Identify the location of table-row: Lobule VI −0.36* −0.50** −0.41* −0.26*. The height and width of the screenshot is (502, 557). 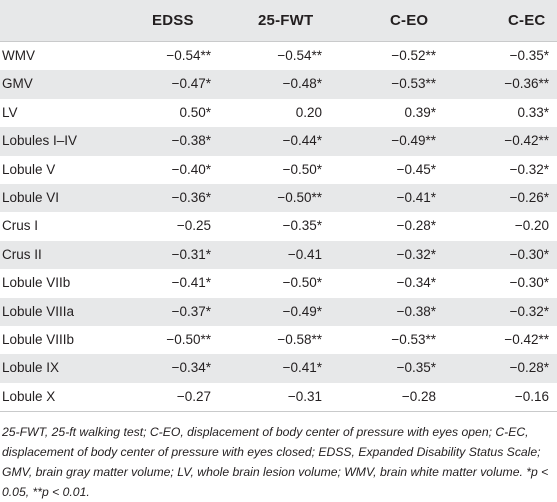
(278, 198).